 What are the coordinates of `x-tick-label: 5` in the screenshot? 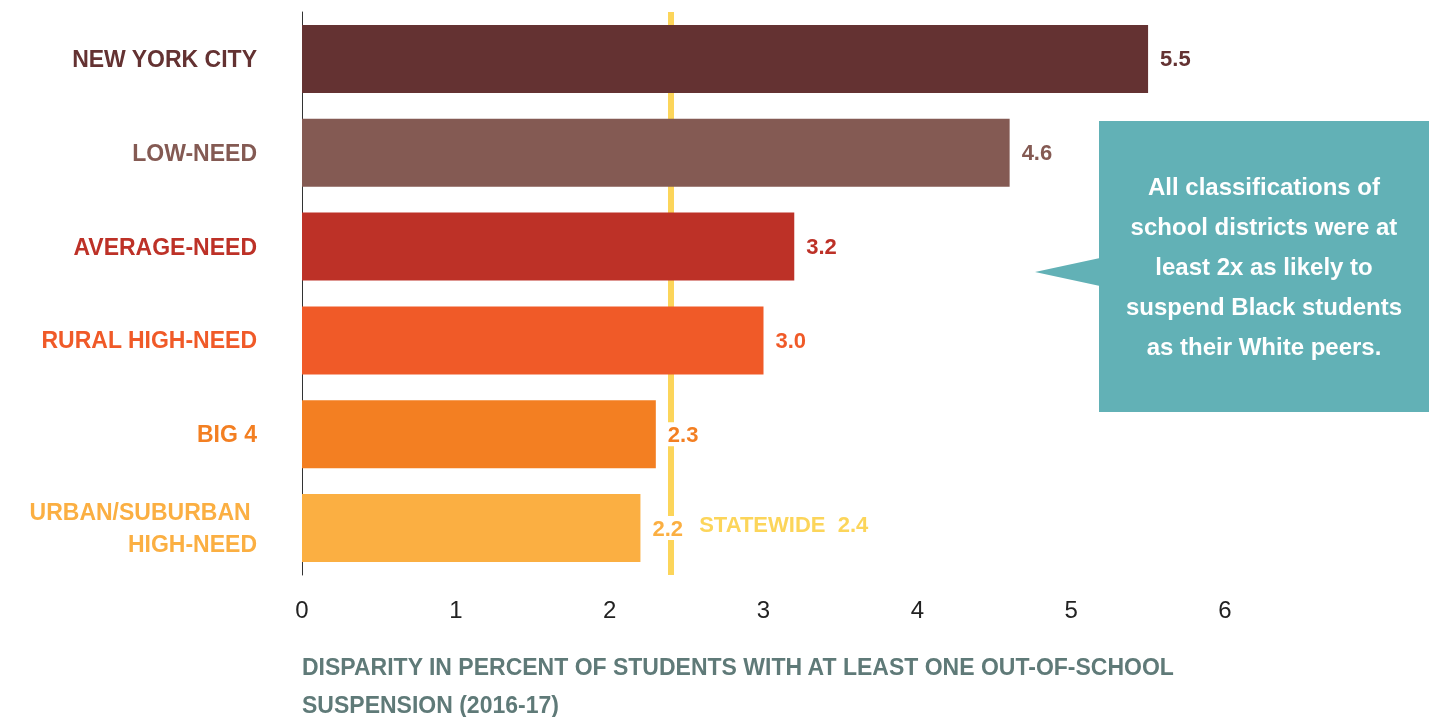 It's located at (1071, 609).